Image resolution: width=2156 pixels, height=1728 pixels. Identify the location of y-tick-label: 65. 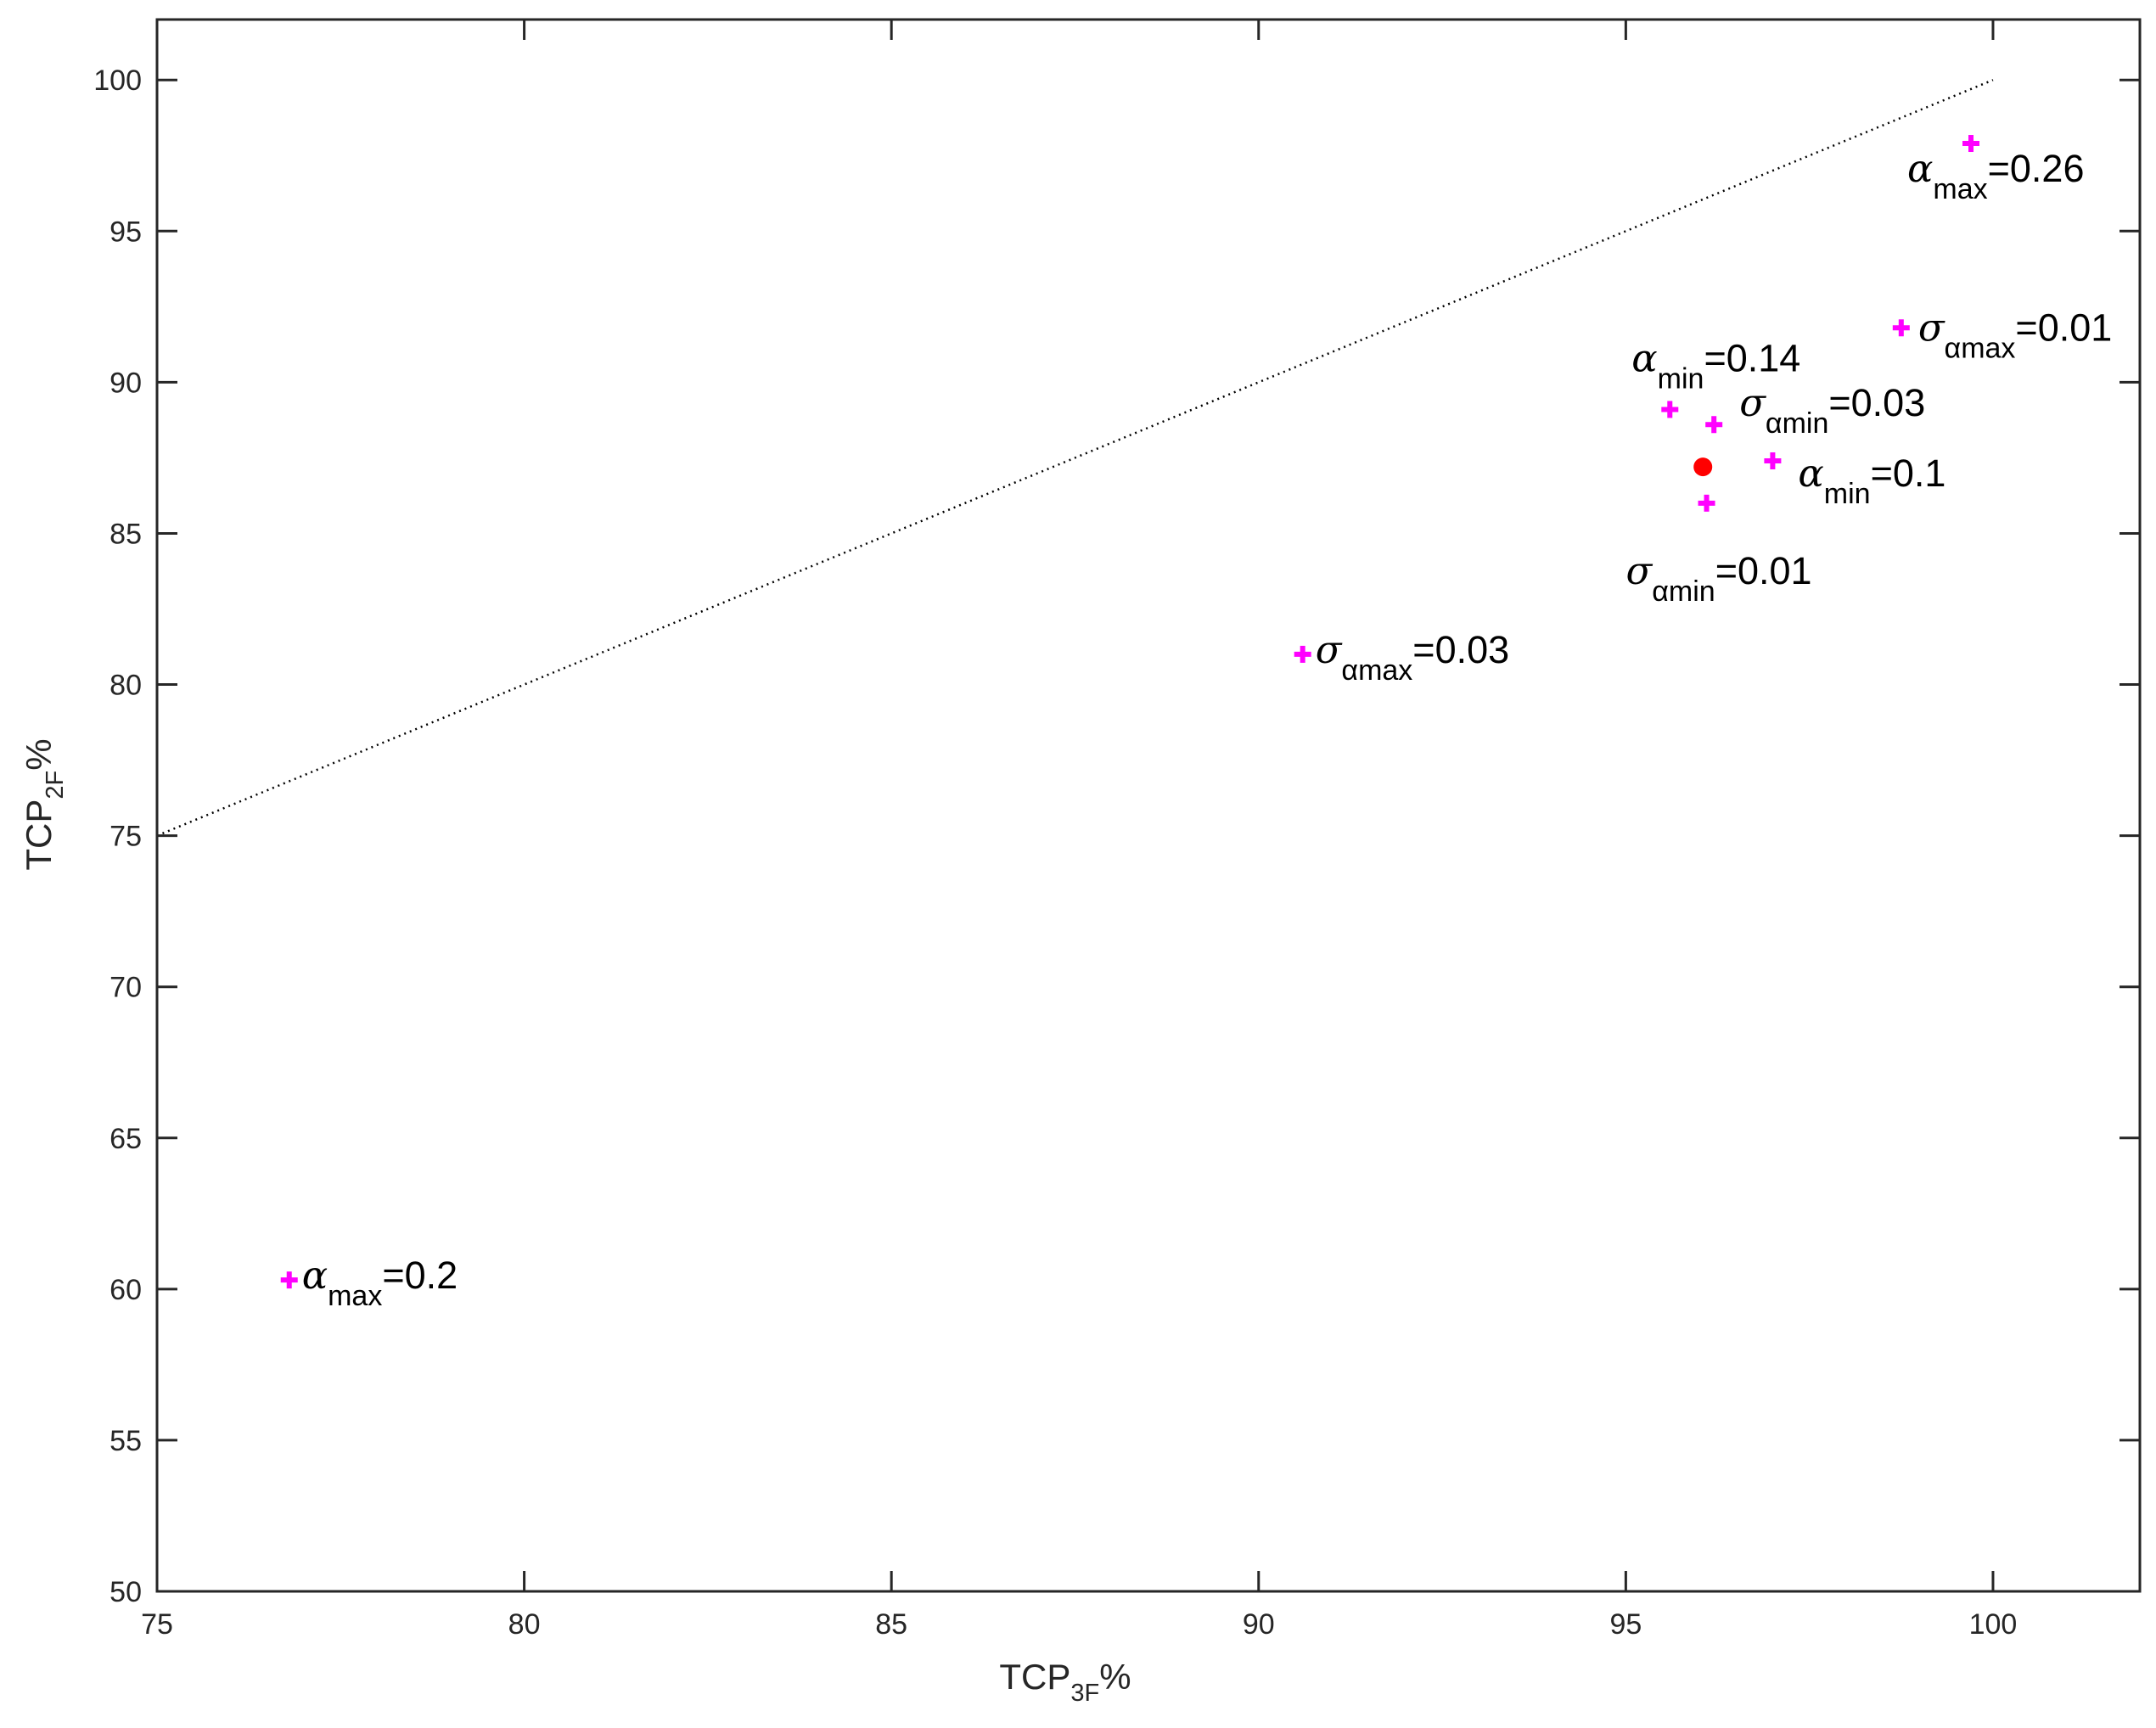
(125, 1139).